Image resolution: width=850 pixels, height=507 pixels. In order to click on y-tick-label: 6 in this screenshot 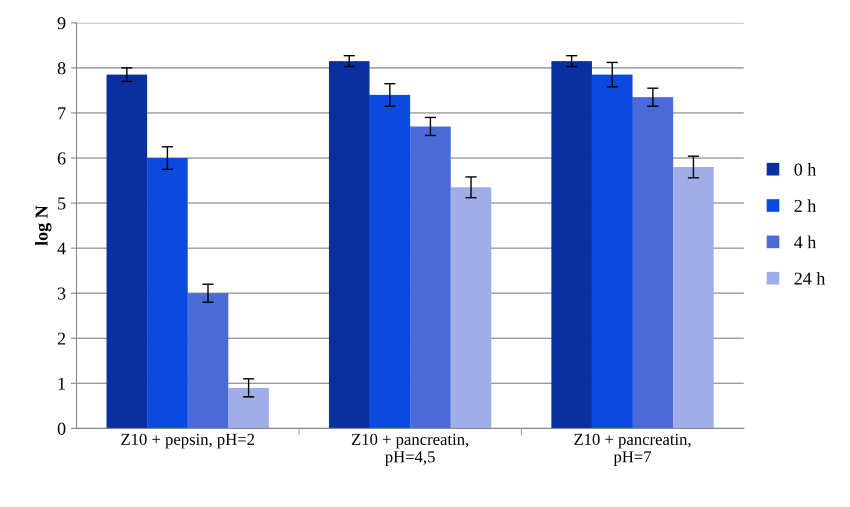, I will do `click(62, 158)`.